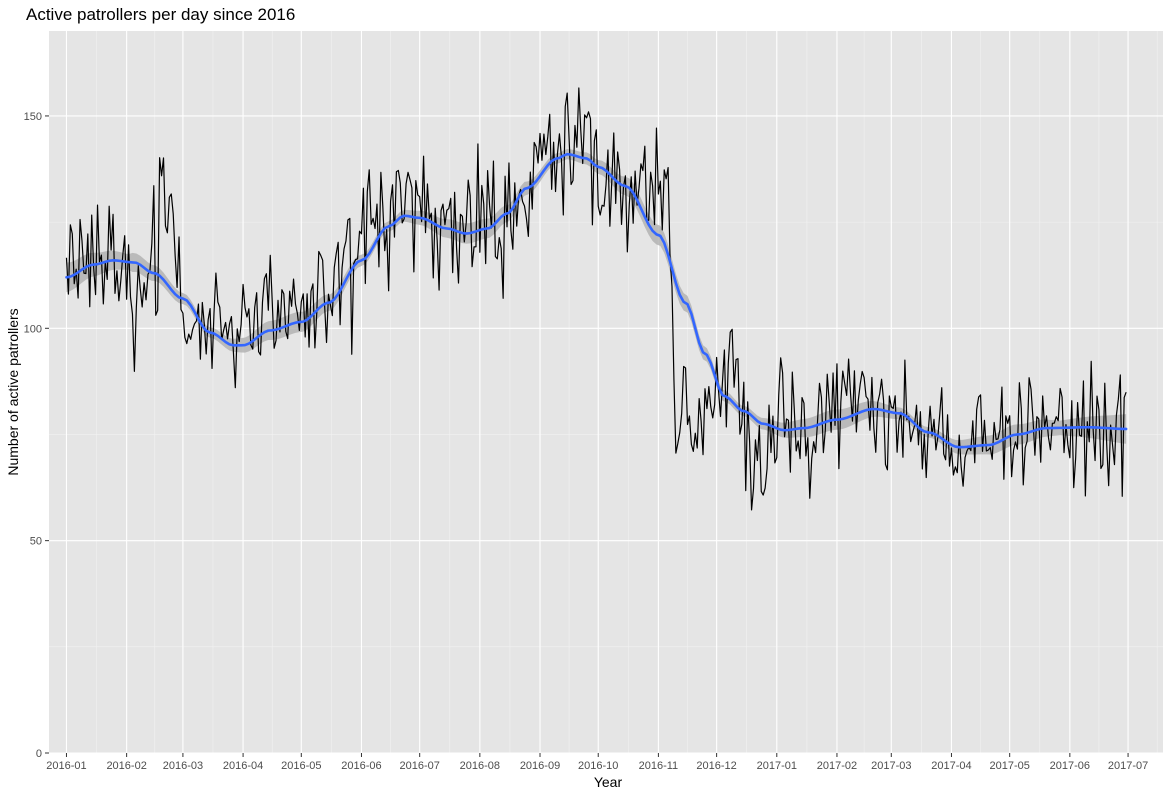  Describe the element at coordinates (716, 766) in the screenshot. I see `x-tick-label: 2016-12` at that location.